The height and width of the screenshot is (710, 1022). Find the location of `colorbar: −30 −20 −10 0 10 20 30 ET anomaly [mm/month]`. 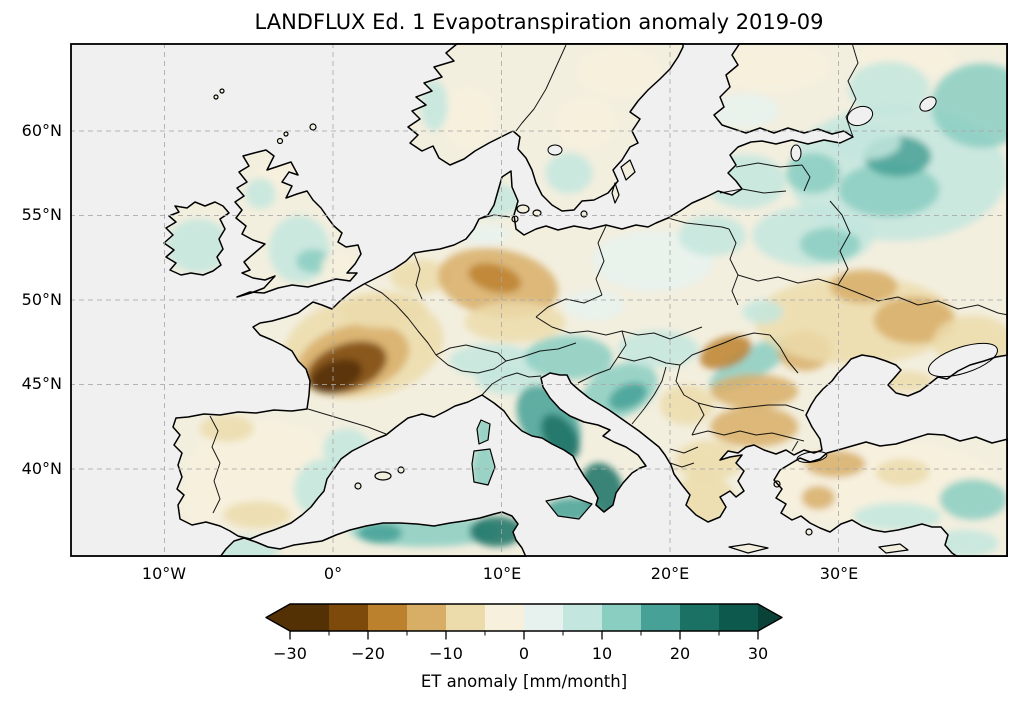

colorbar: −30 −20 −10 0 10 20 30 ET anomaly [mm/month] is located at coordinates (525, 651).